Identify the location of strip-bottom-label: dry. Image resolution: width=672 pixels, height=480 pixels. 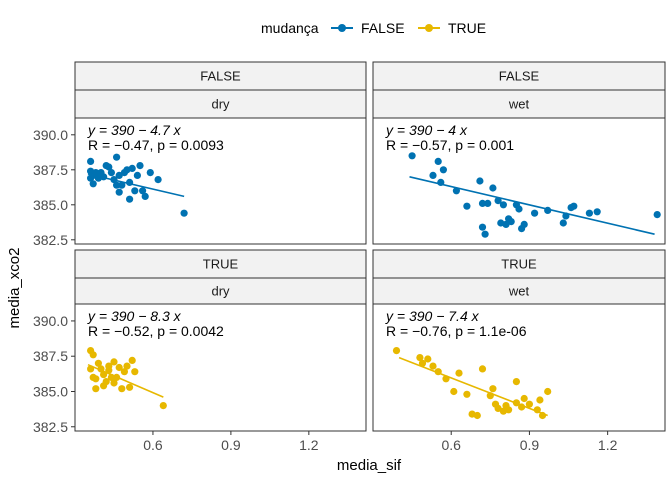
(220, 291).